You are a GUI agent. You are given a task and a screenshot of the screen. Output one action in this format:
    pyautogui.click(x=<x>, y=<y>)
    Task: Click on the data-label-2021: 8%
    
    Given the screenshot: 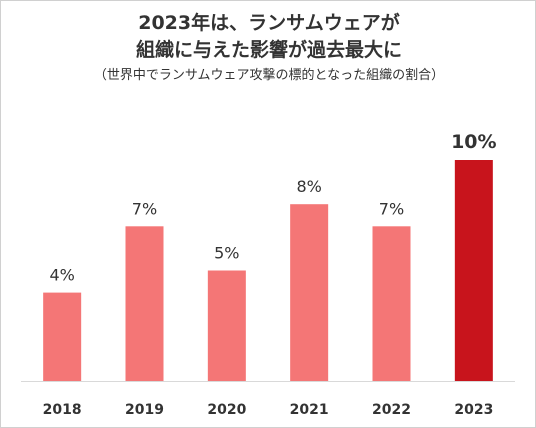 What is the action you would take?
    pyautogui.click(x=308, y=186)
    